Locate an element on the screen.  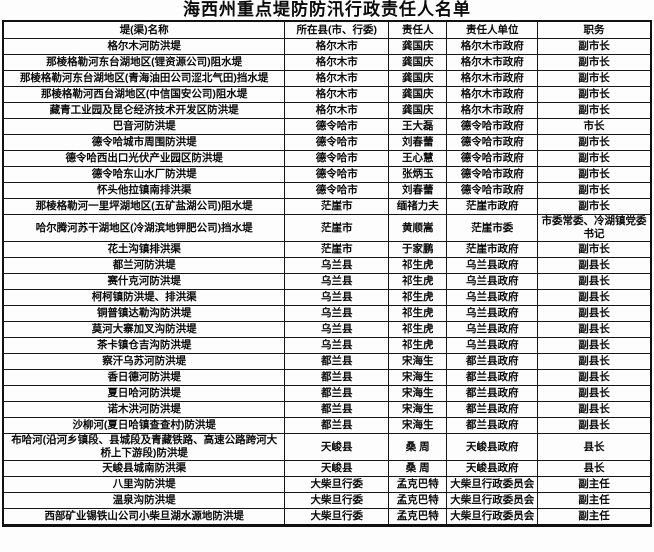
table-row: 诺木洪河防洪堤 都兰县 宋海生 都兰县政府 副县长 is located at coordinates (327, 409).